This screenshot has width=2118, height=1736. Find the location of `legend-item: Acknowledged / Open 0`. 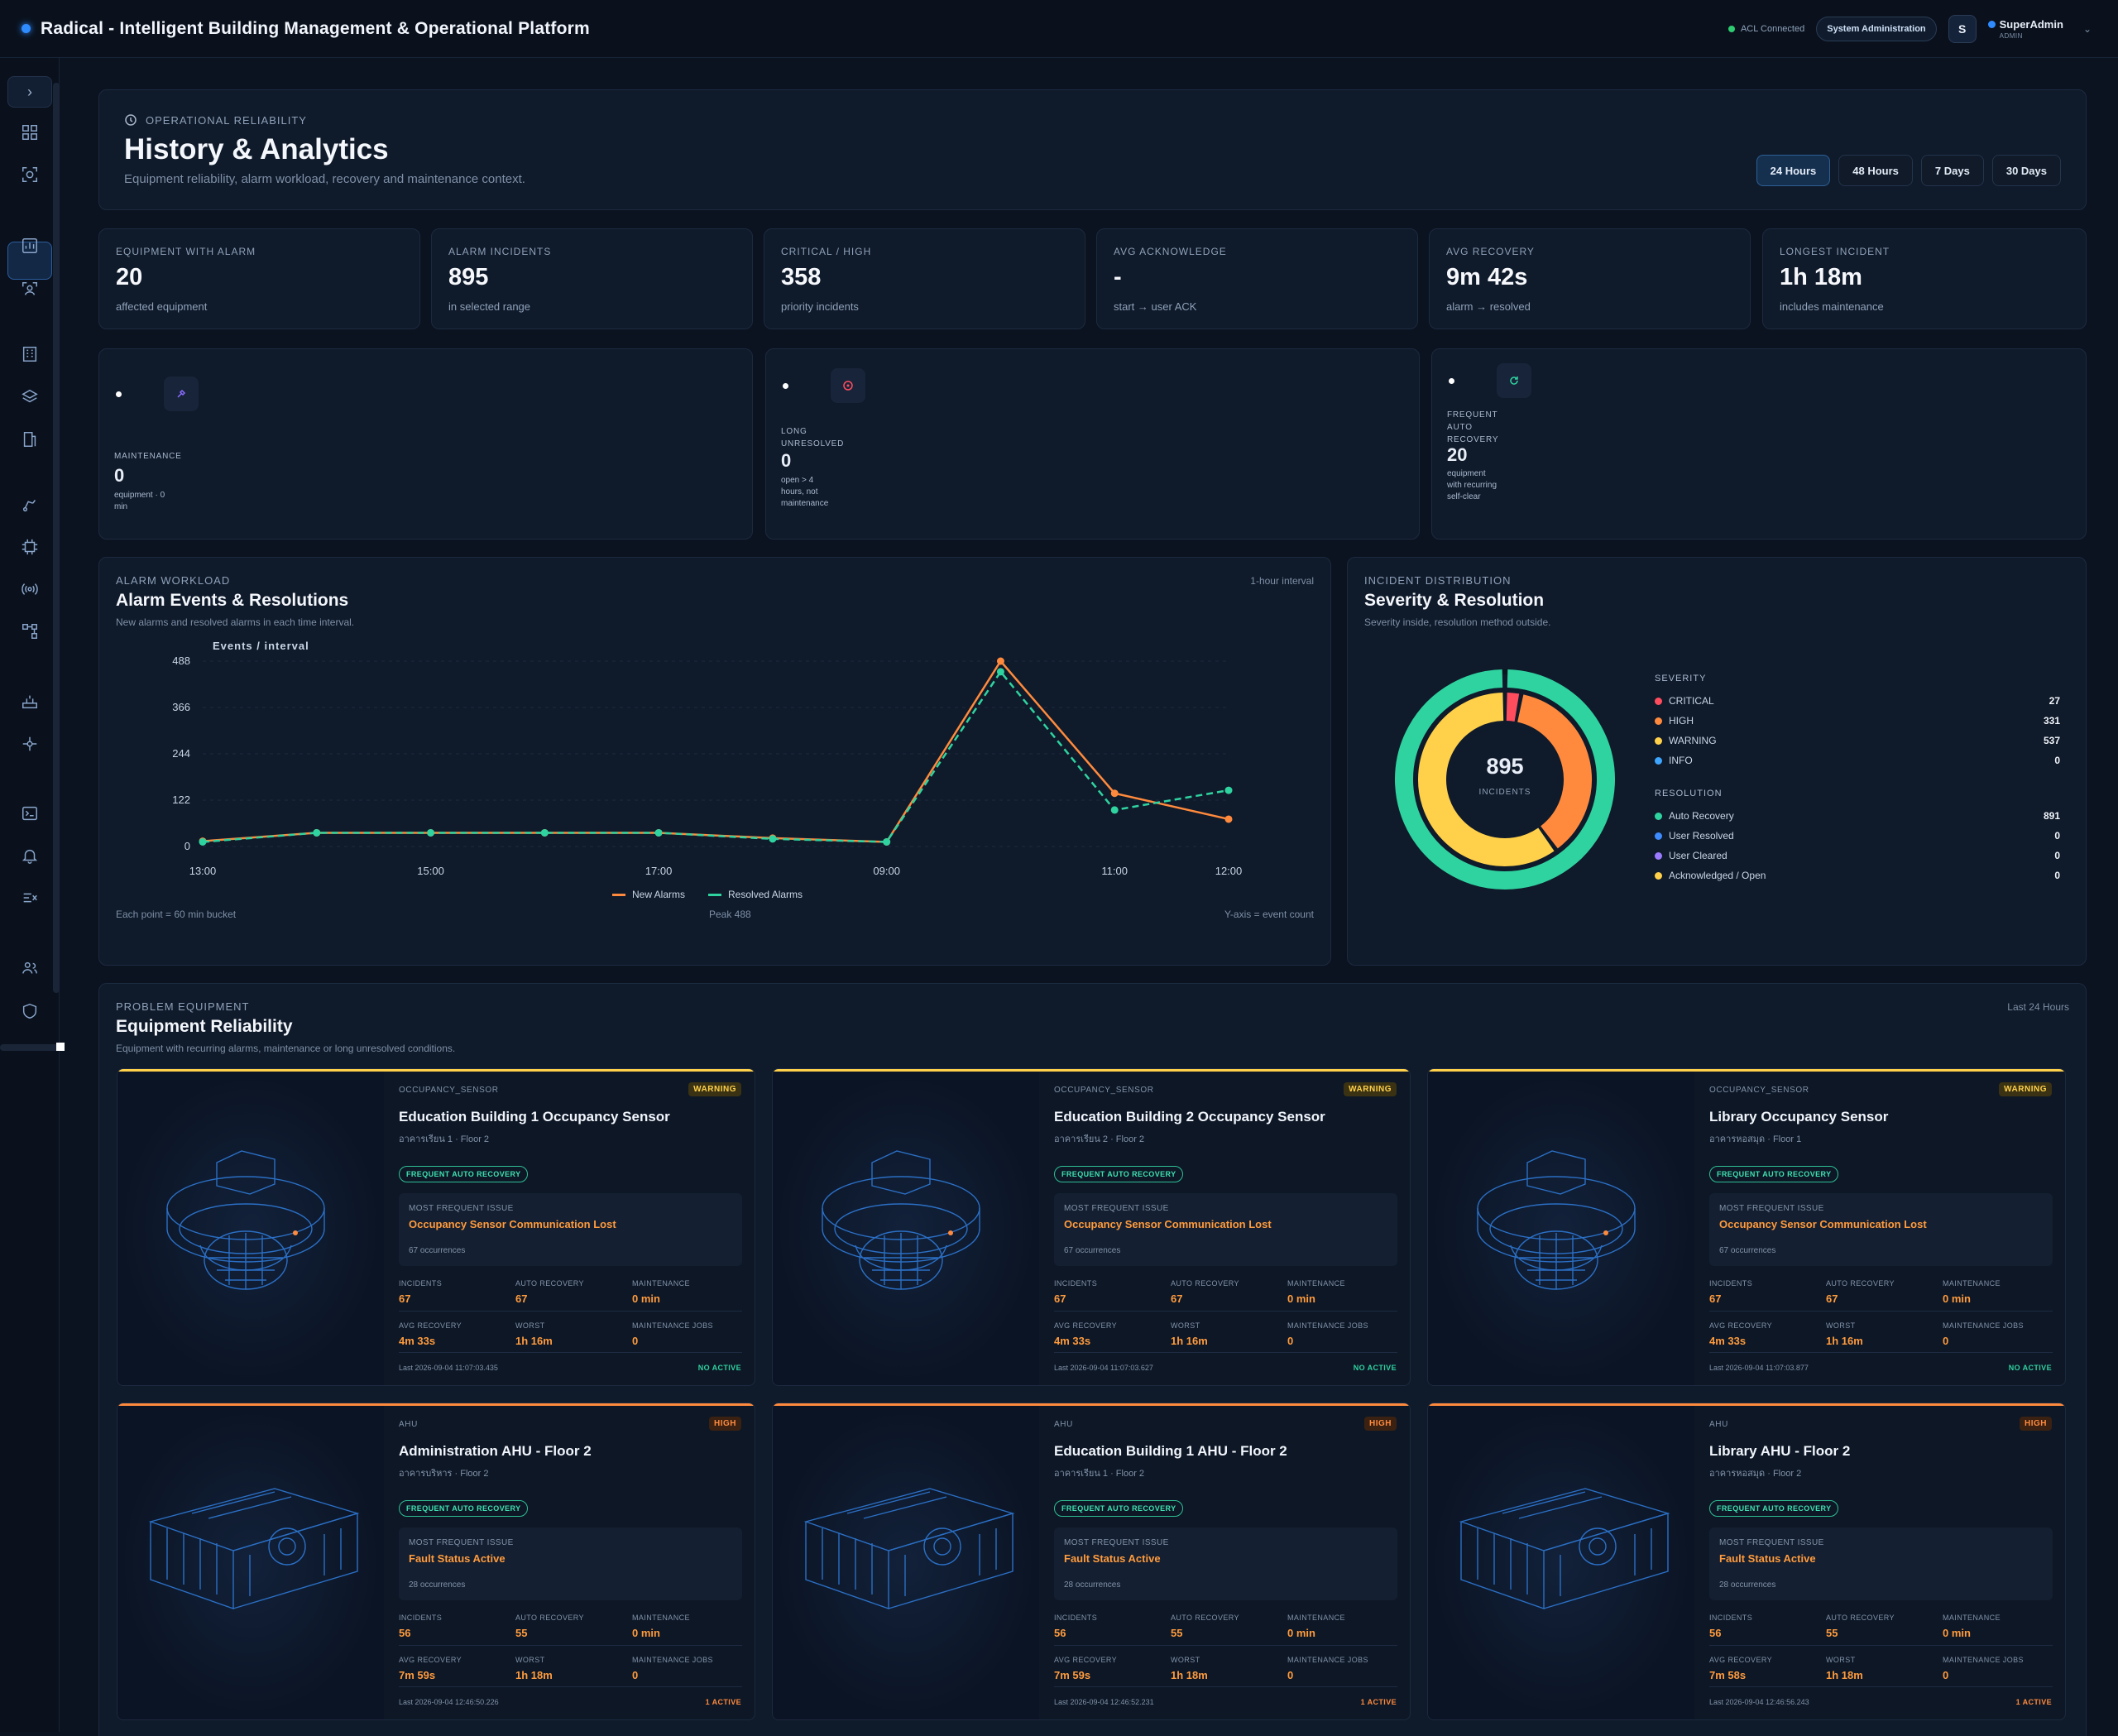

legend-item: Acknowledged / Open 0 is located at coordinates (1857, 875).